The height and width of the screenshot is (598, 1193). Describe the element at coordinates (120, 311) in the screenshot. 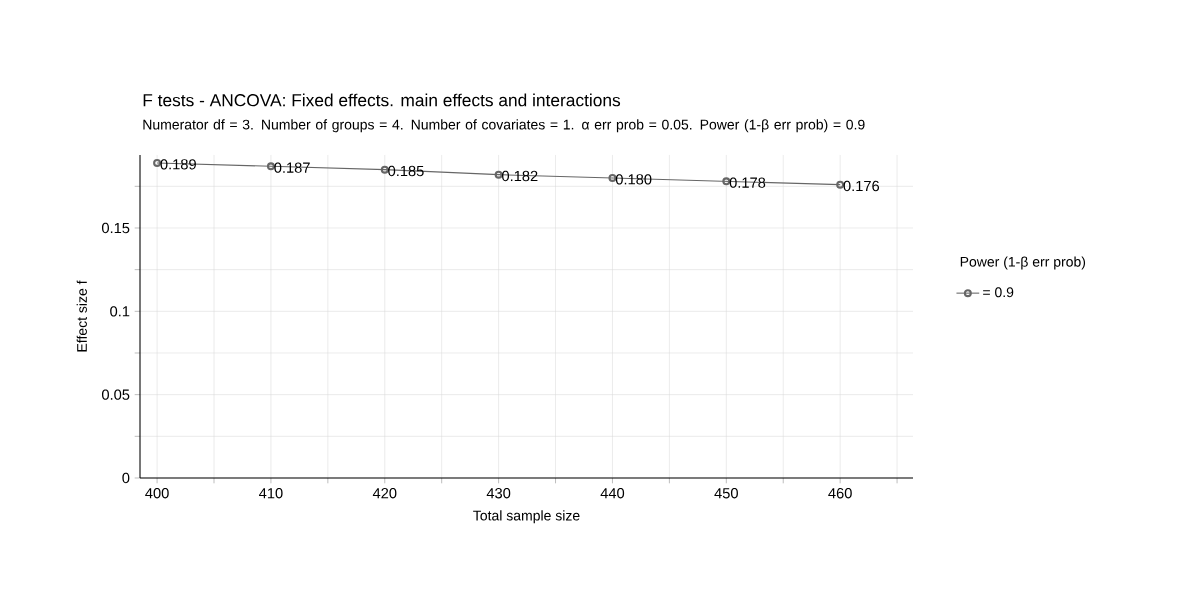

I see `y-tick-label: 0.1` at that location.